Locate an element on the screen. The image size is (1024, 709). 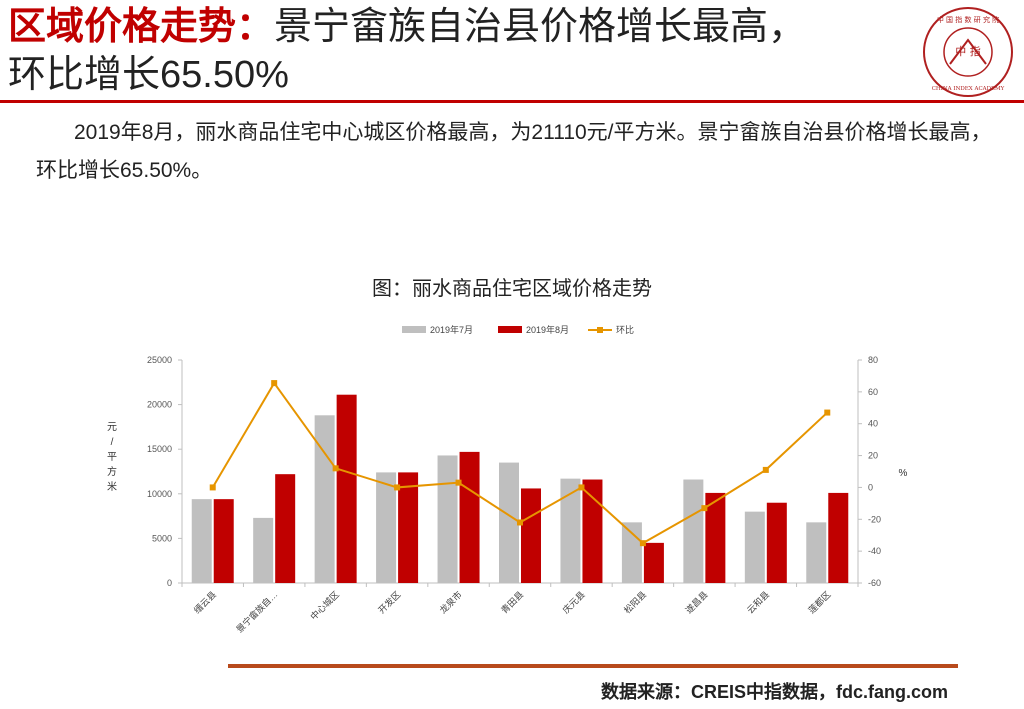
logo-ring-bottom: CHINA INDEX ACADEMY is located at coordinates (968, 89).